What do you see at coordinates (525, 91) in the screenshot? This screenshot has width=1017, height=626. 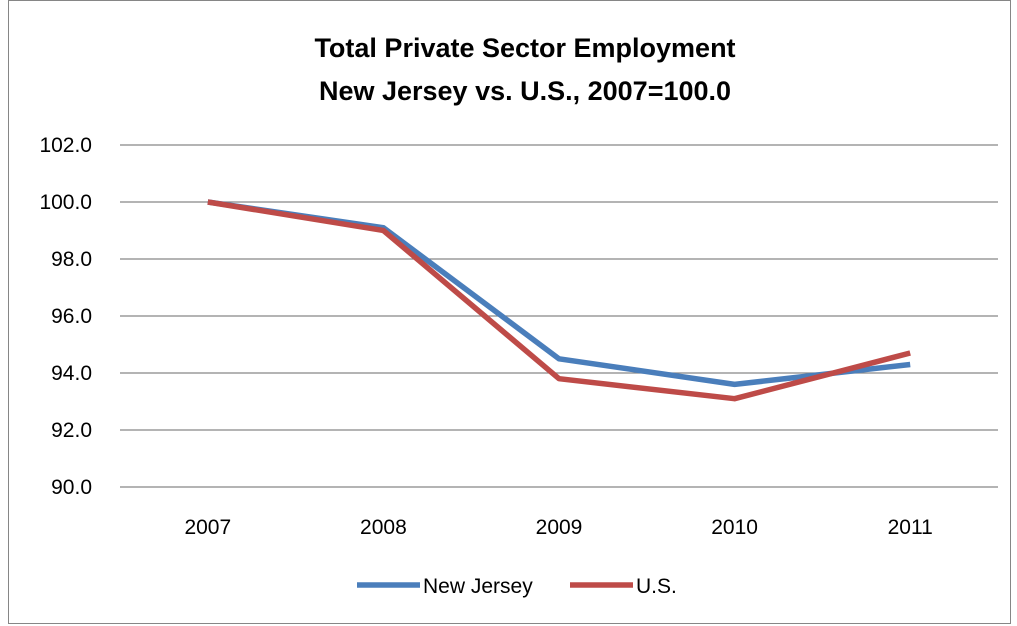 I see `chart-title-line-2: New Jersey vs. U.S., 2007=100.0` at bounding box center [525, 91].